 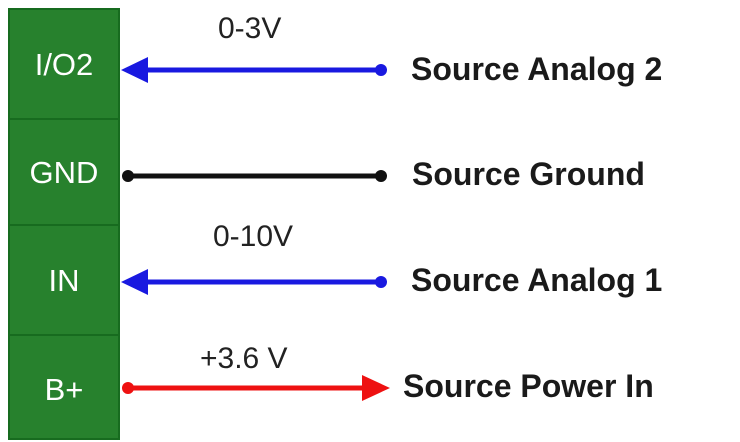 I want to click on pin-gnd: GND, so click(x=64, y=173).